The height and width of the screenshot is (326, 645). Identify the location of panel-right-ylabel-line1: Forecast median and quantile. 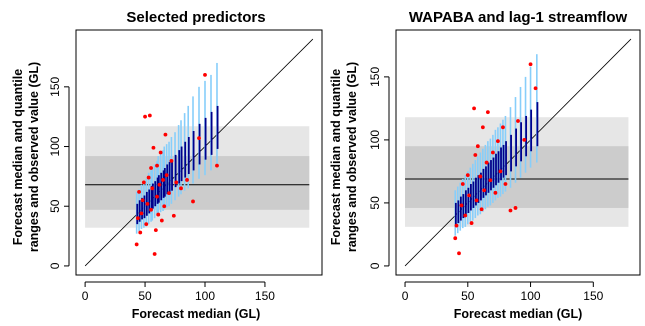
(336, 157).